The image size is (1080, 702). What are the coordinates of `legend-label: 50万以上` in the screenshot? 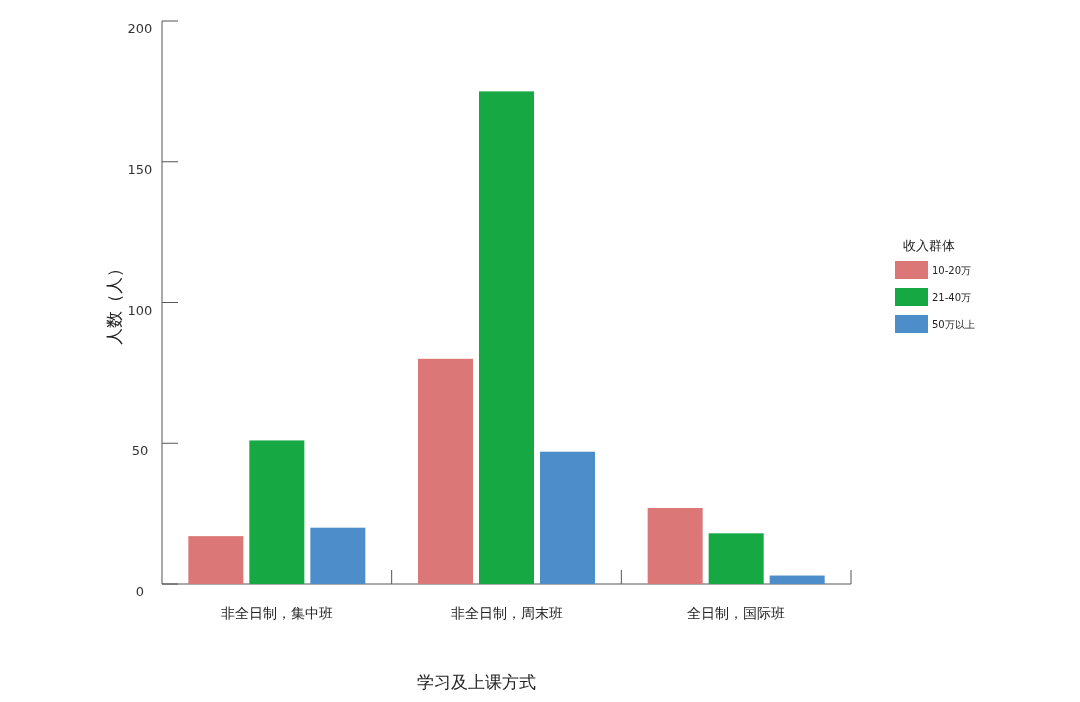 It's located at (953, 324).